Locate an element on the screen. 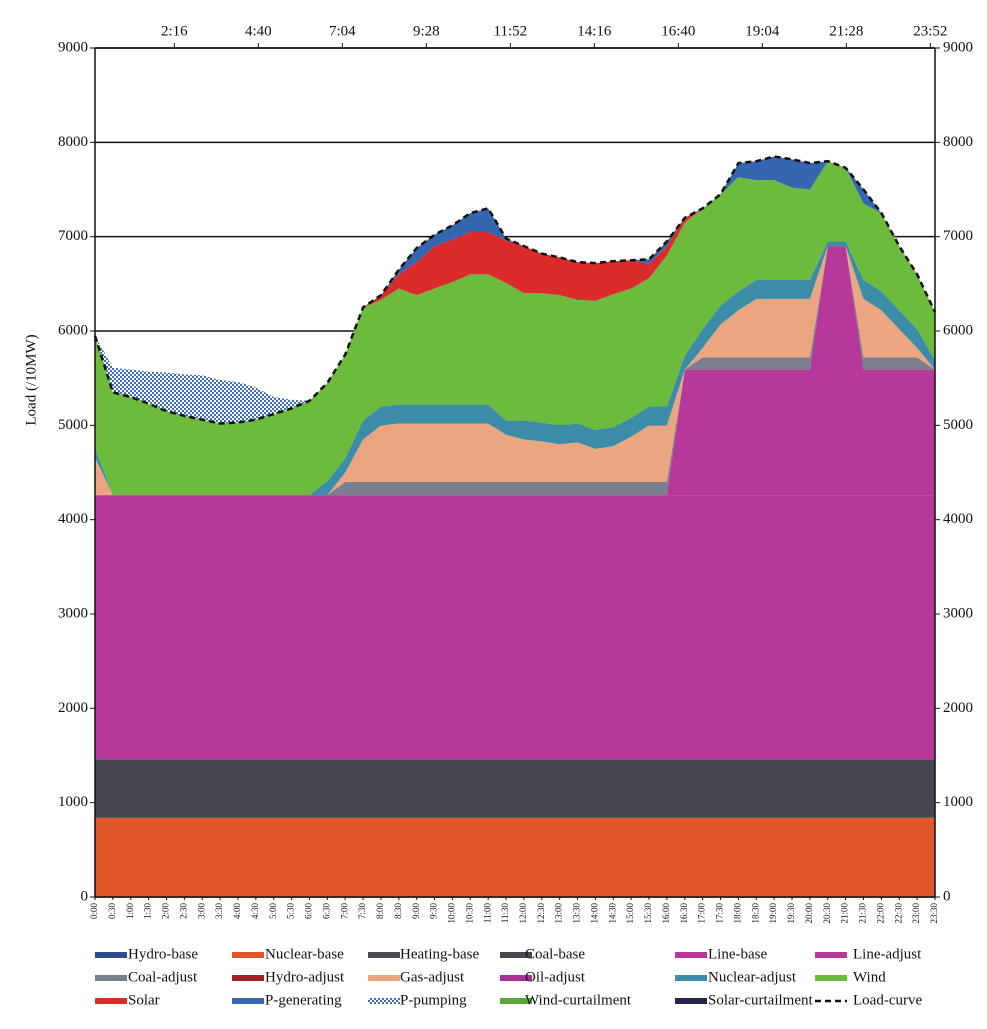  x-tick-label: 12:30 is located at coordinates (541, 913).